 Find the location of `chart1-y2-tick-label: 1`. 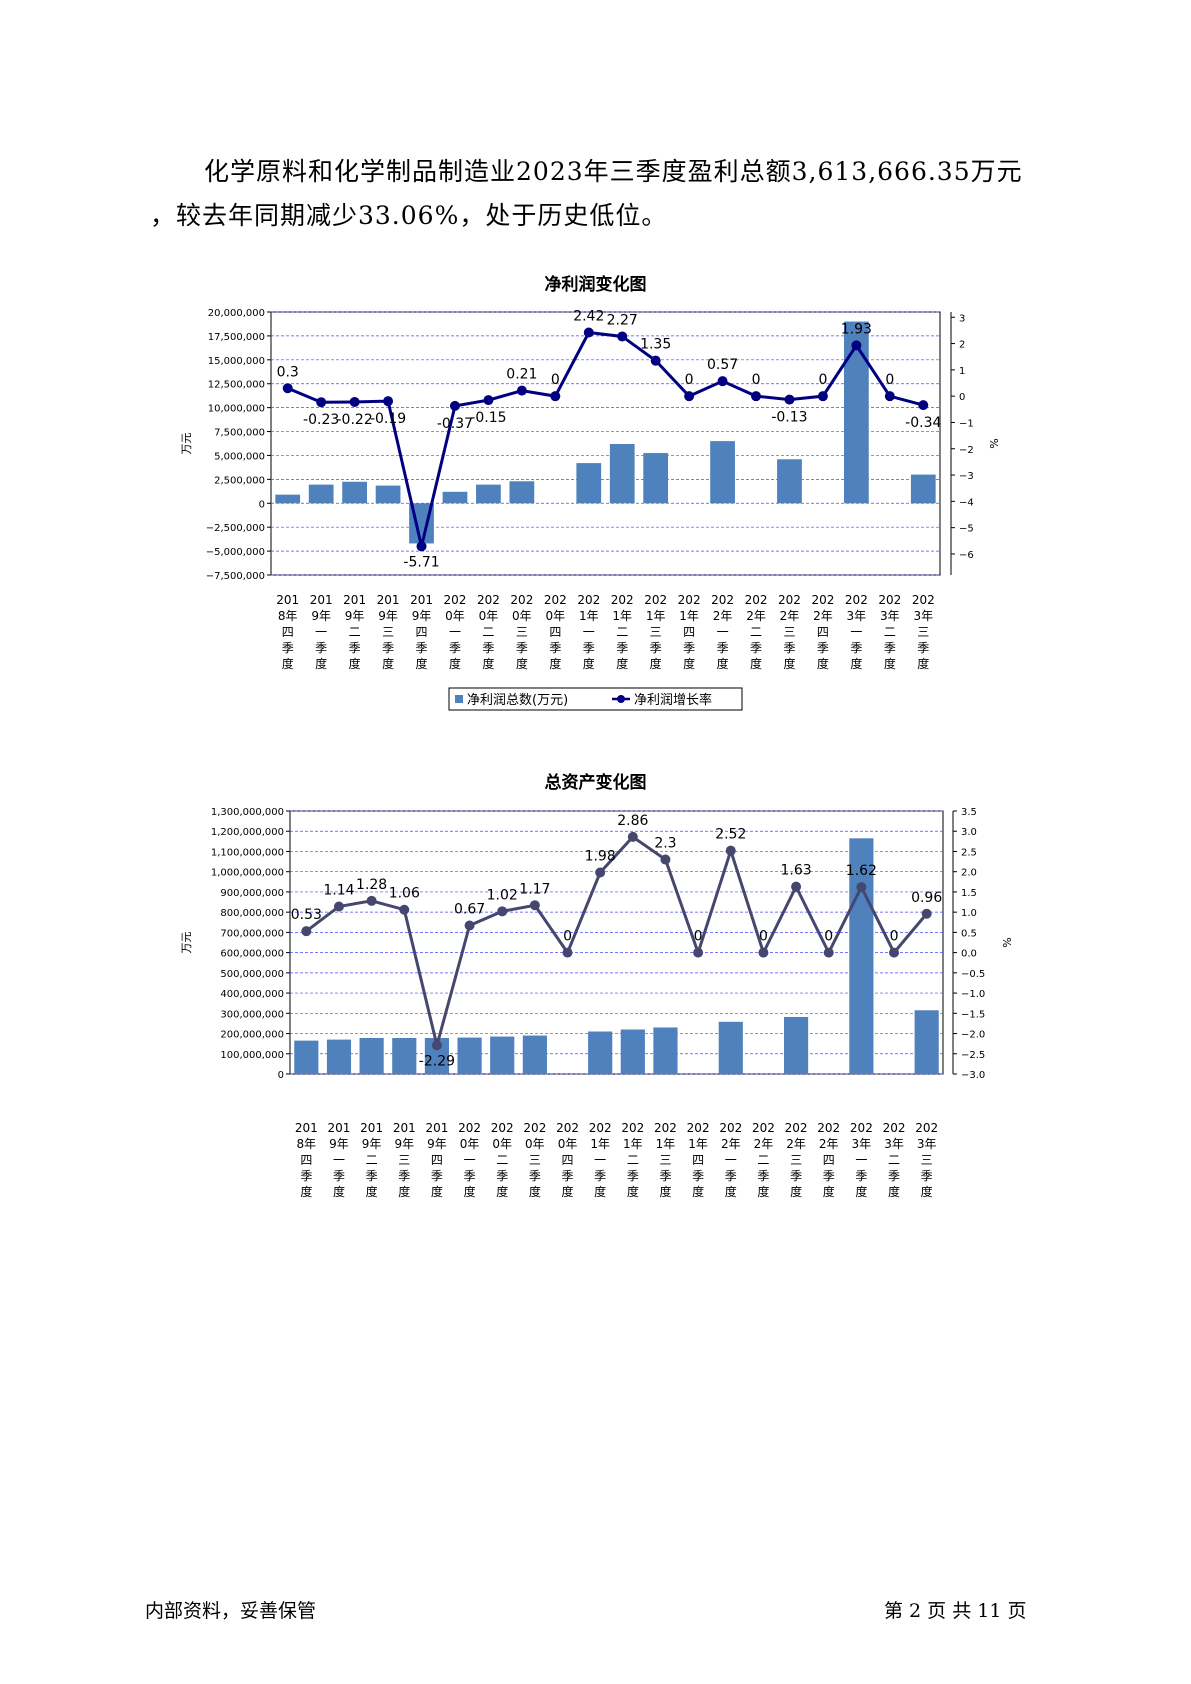

chart1-y2-tick-label: 1 is located at coordinates (962, 371).